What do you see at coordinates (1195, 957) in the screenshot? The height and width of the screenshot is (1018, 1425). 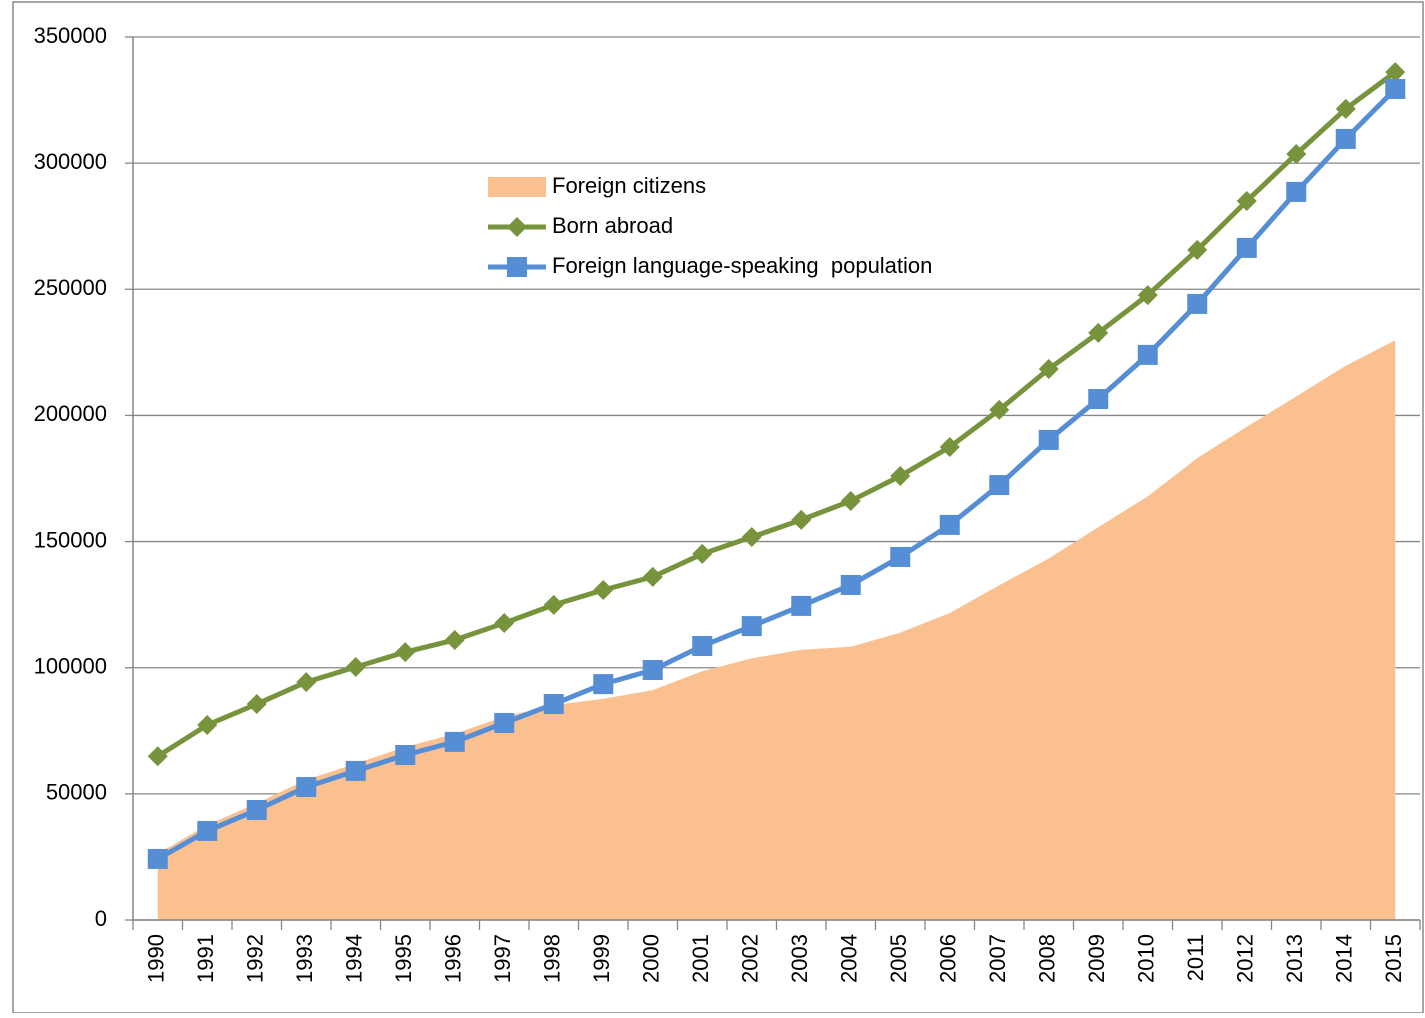 I see `x-tick-label: 2011` at bounding box center [1195, 957].